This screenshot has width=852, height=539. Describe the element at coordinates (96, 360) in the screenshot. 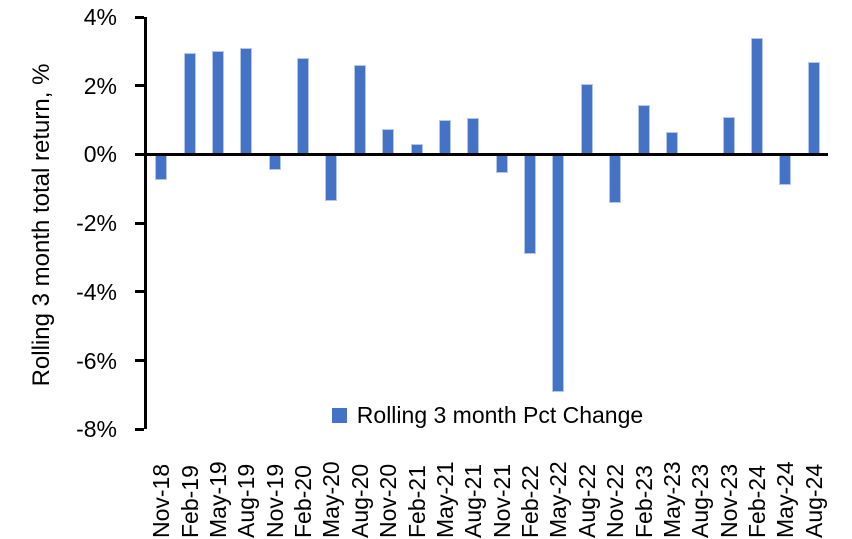

I see `y-tick-label: -6%` at that location.